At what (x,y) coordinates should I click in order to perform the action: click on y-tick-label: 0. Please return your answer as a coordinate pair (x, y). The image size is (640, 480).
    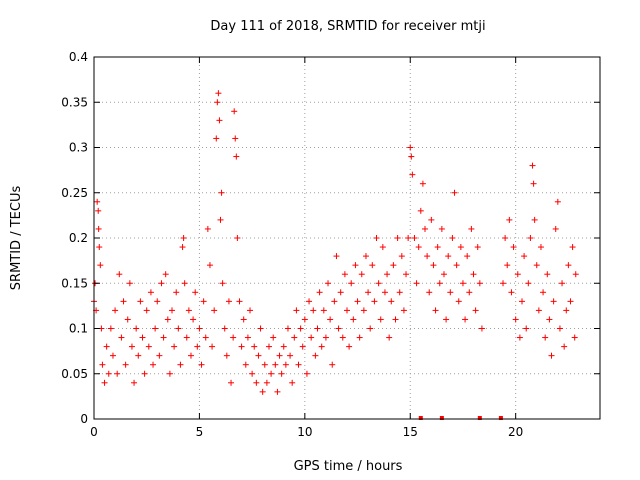
    Looking at the image, I should click on (84, 419).